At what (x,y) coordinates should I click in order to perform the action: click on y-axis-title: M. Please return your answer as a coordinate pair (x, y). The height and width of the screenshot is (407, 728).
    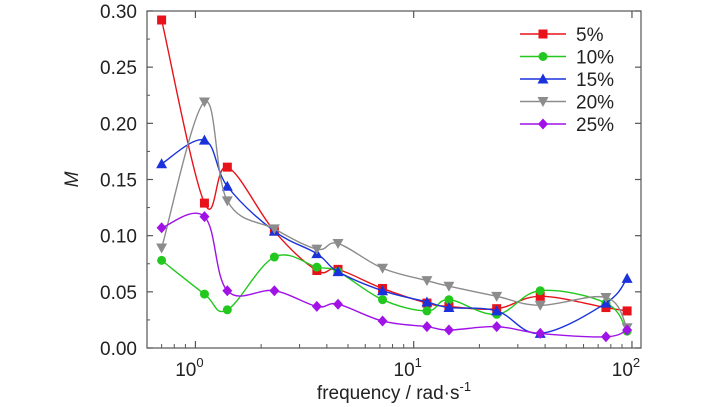
    Looking at the image, I should click on (72, 179).